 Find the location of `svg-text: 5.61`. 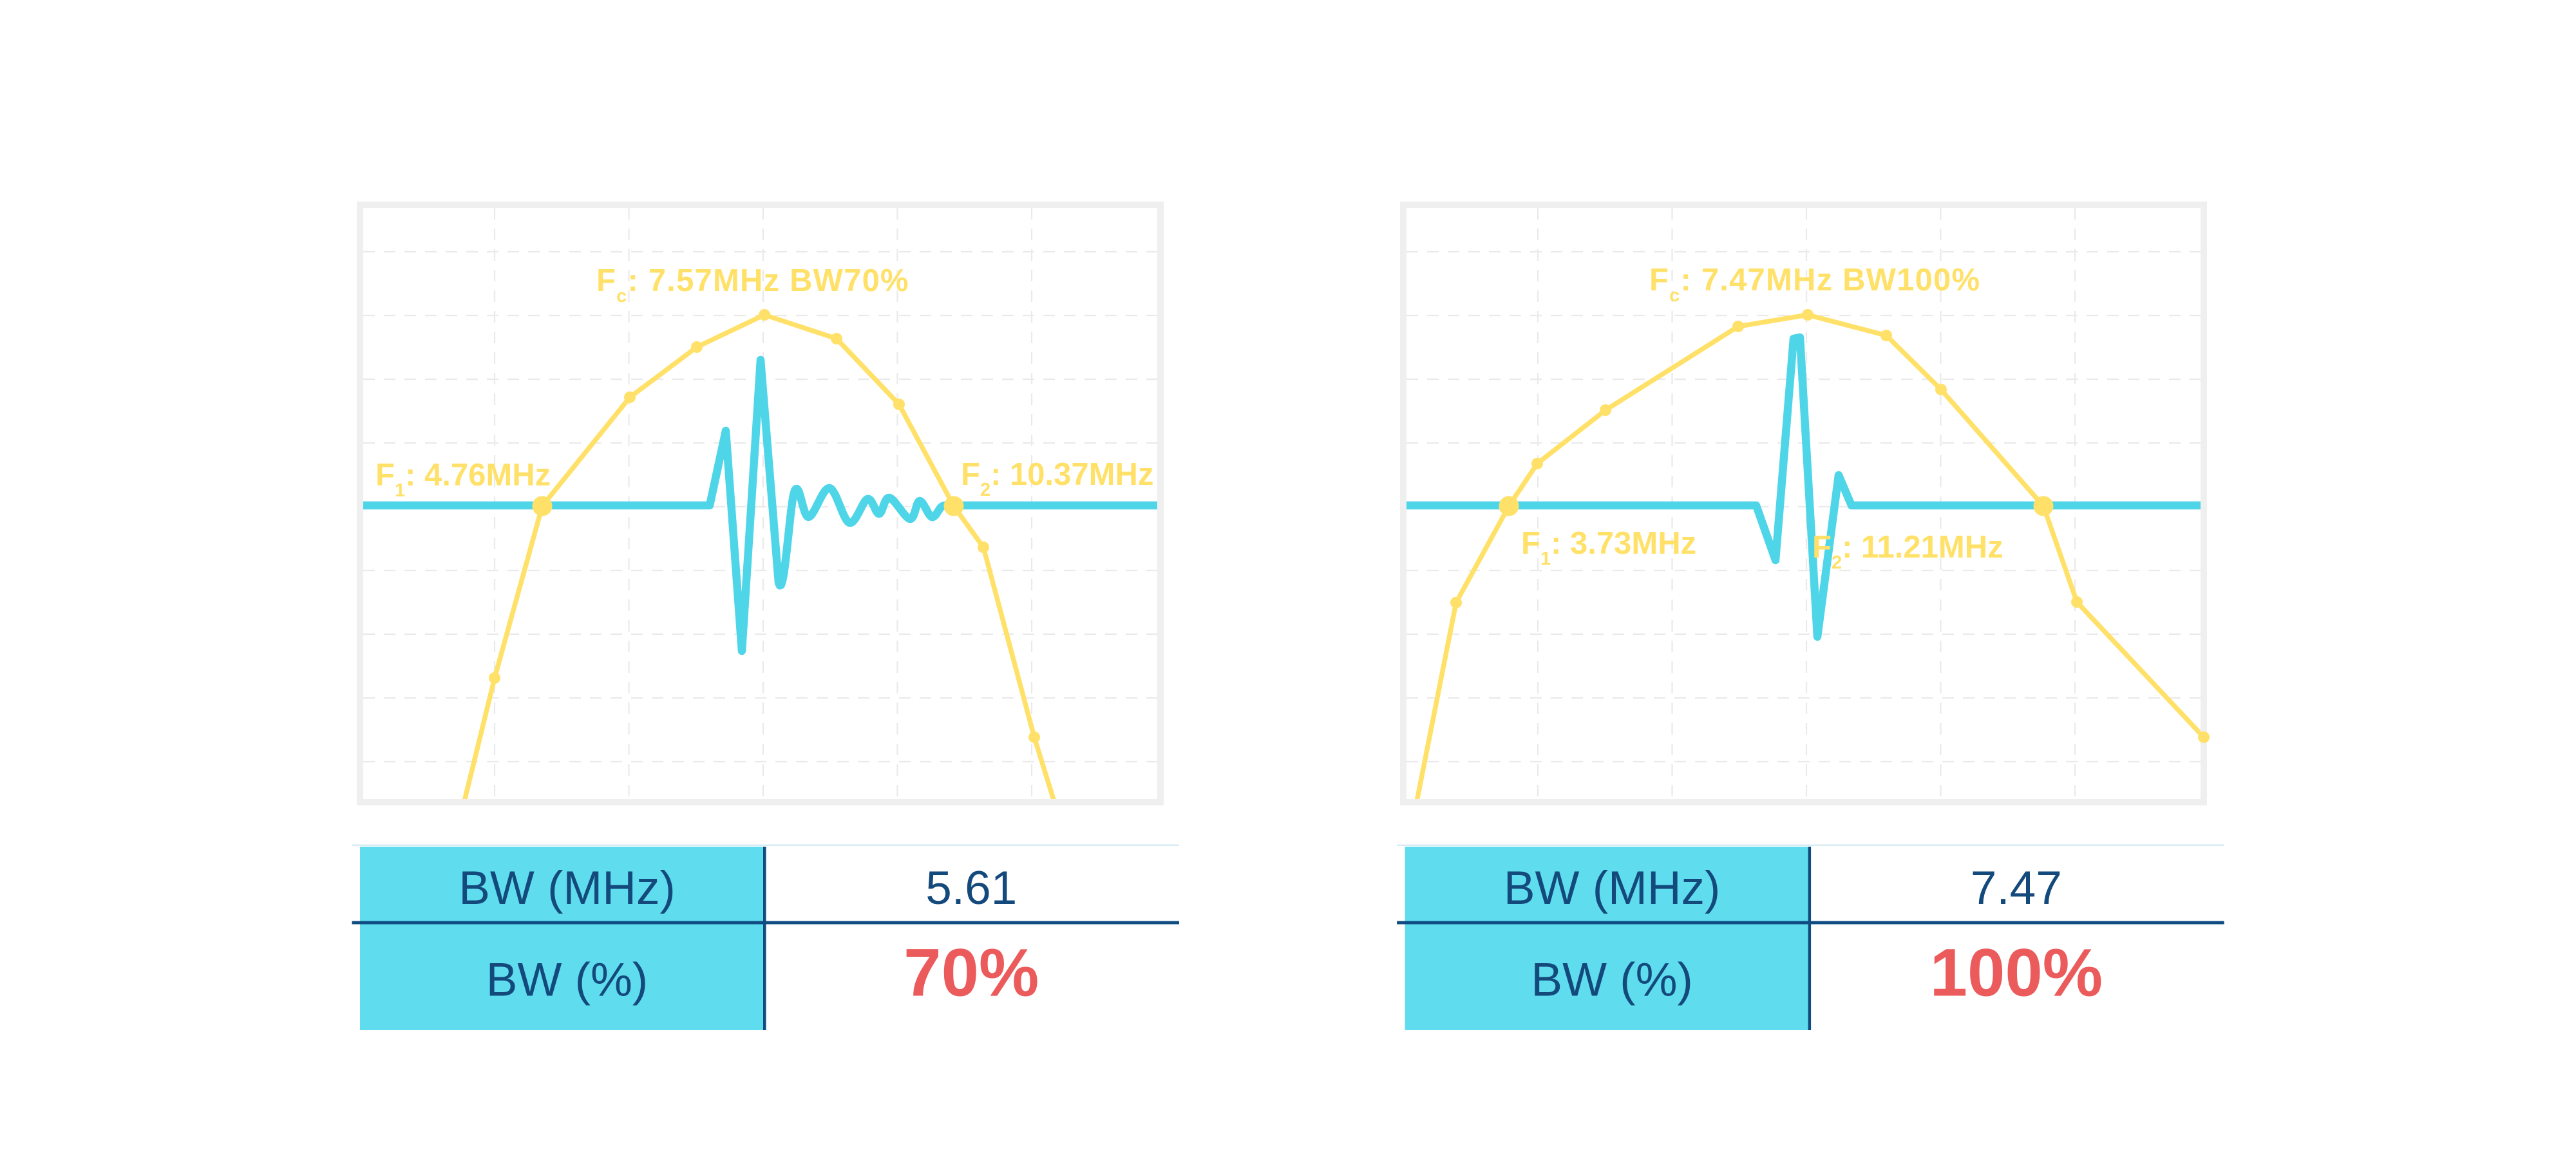

svg-text: 5.61 is located at coordinates (971, 888).